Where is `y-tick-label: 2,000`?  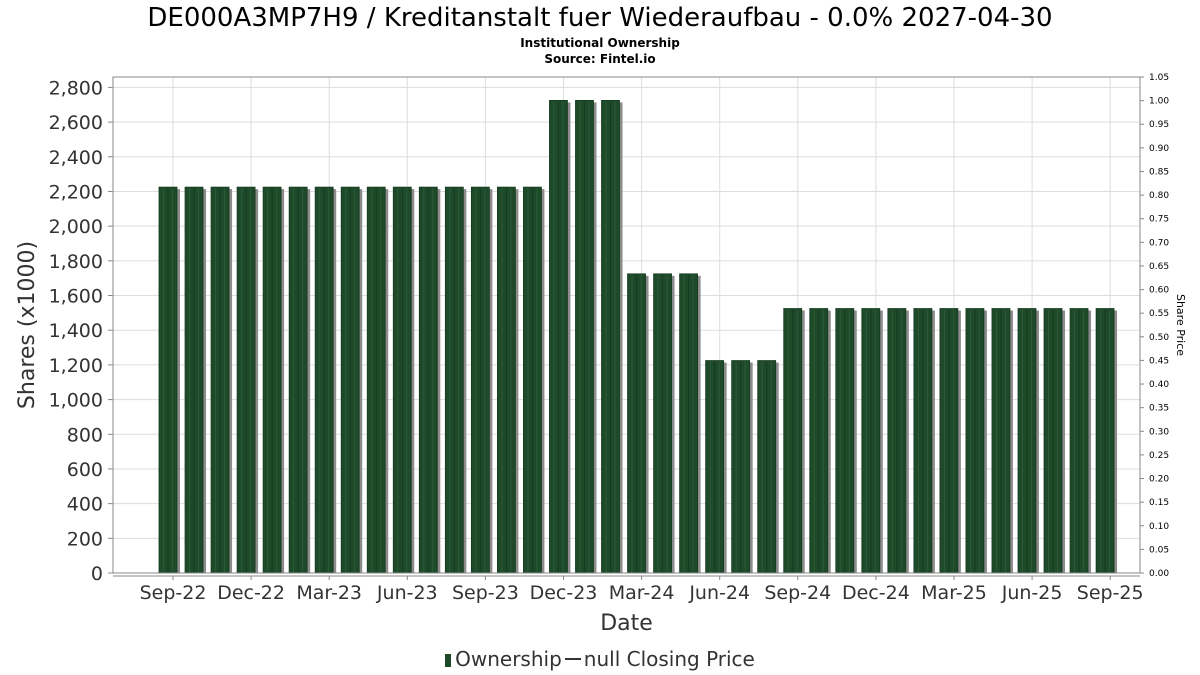 y-tick-label: 2,000 is located at coordinates (76, 227).